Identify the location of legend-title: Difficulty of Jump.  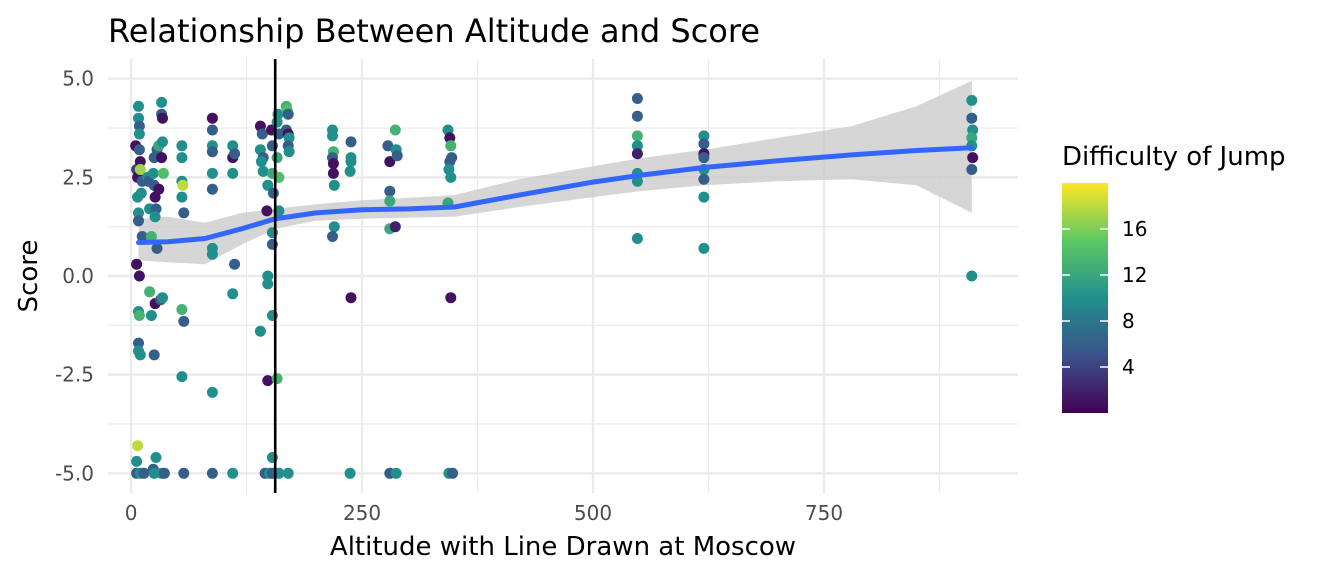
(1174, 157).